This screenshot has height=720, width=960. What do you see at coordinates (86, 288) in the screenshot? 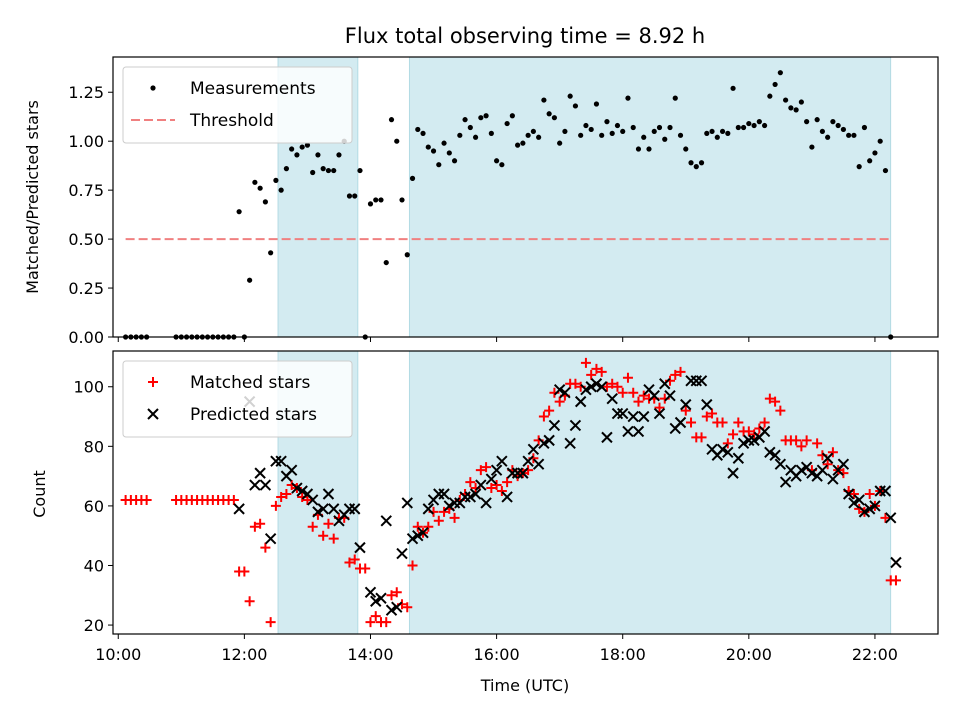
I see `top-y-tick-label: 0.25` at bounding box center [86, 288].